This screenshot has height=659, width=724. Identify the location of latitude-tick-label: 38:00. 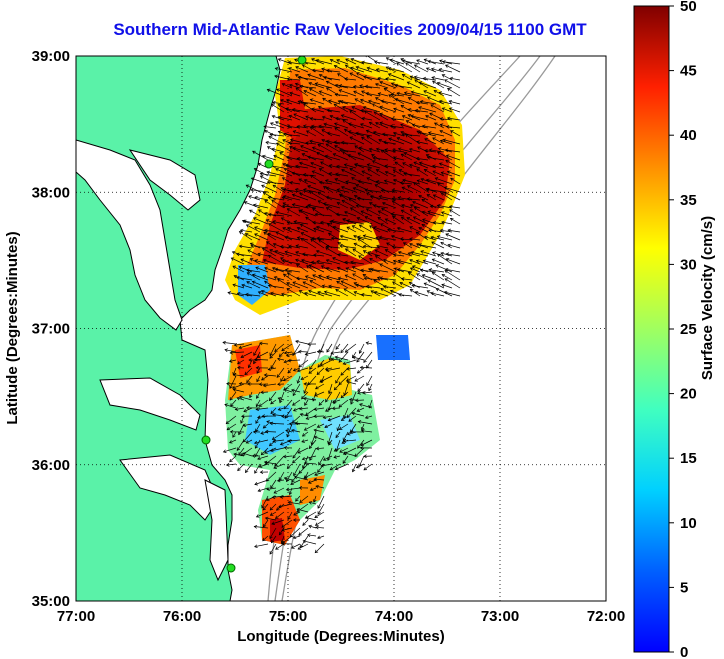
(51, 192).